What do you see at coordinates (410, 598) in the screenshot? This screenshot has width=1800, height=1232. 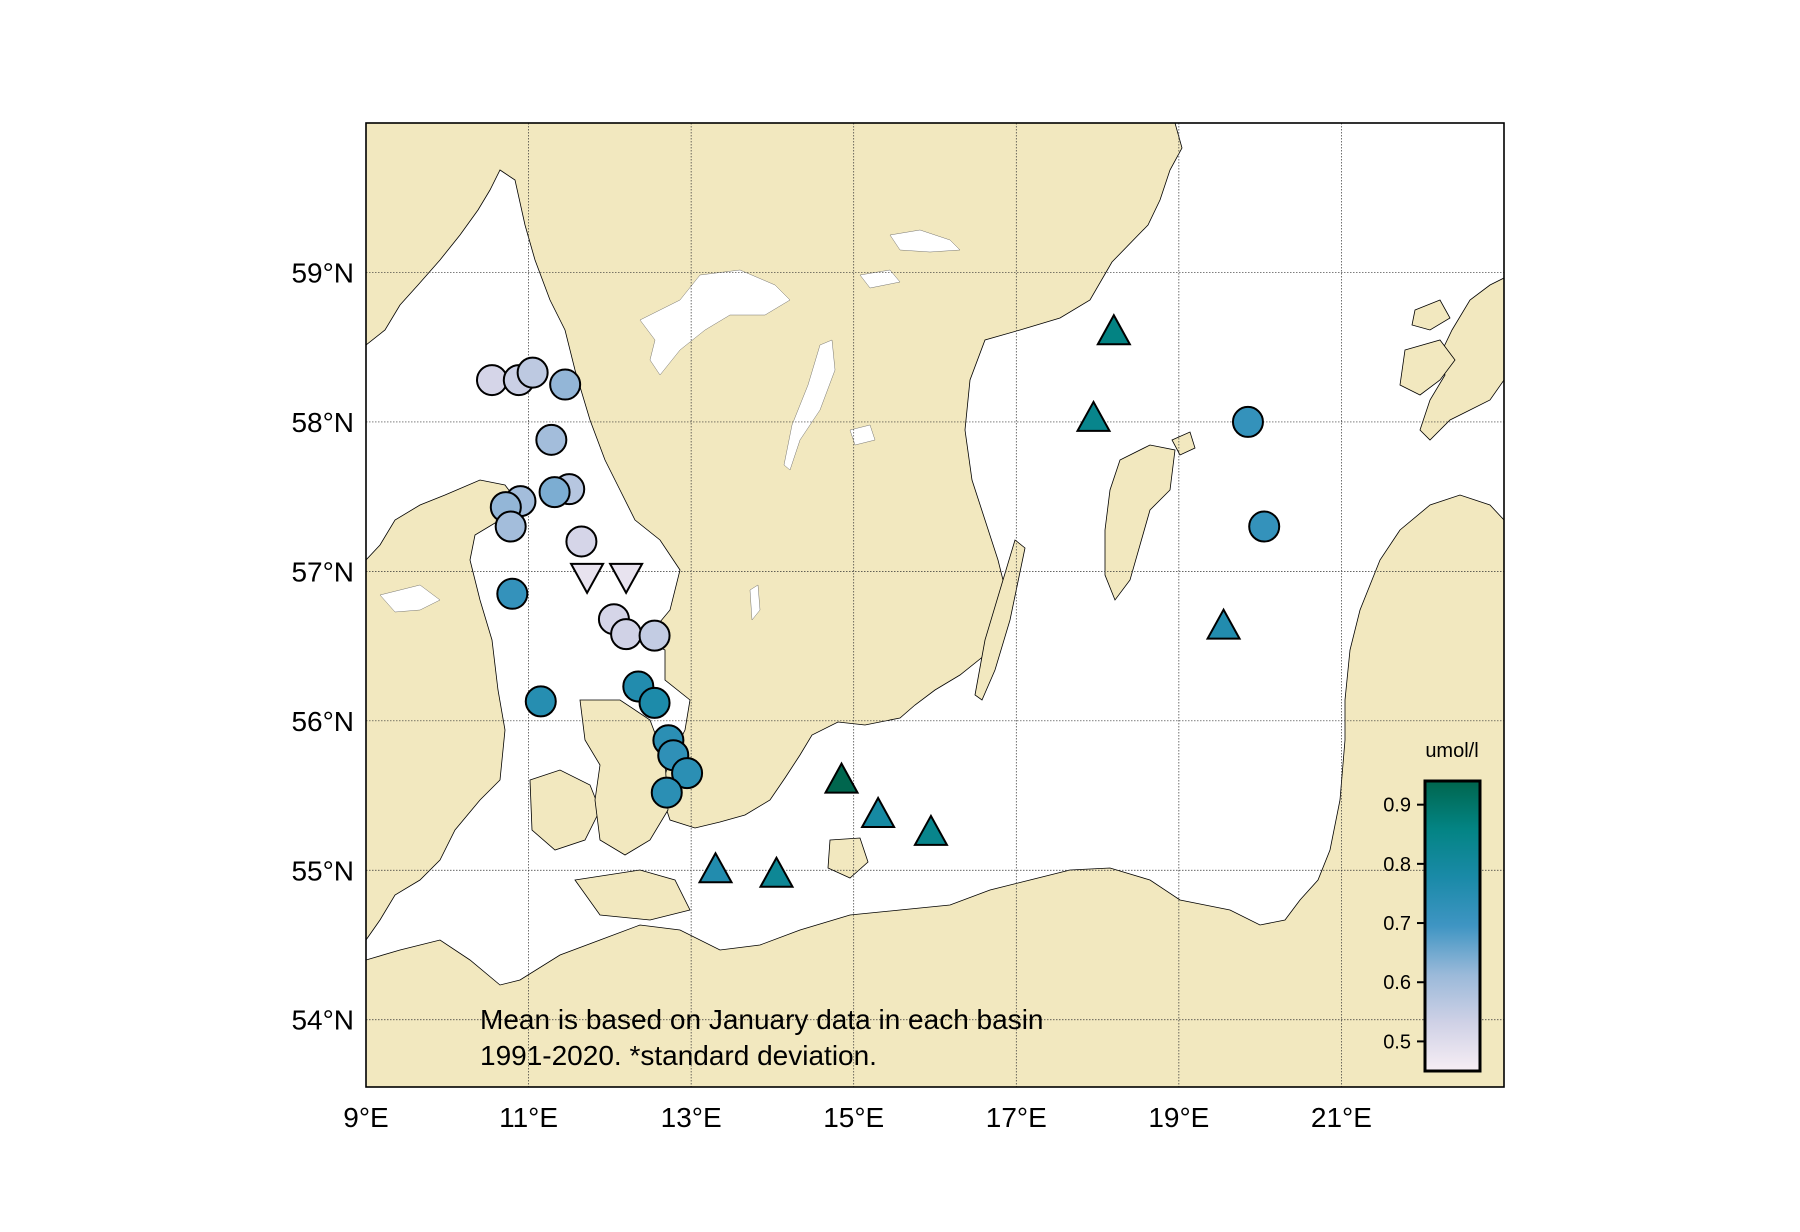 I see `lake-limfjord` at bounding box center [410, 598].